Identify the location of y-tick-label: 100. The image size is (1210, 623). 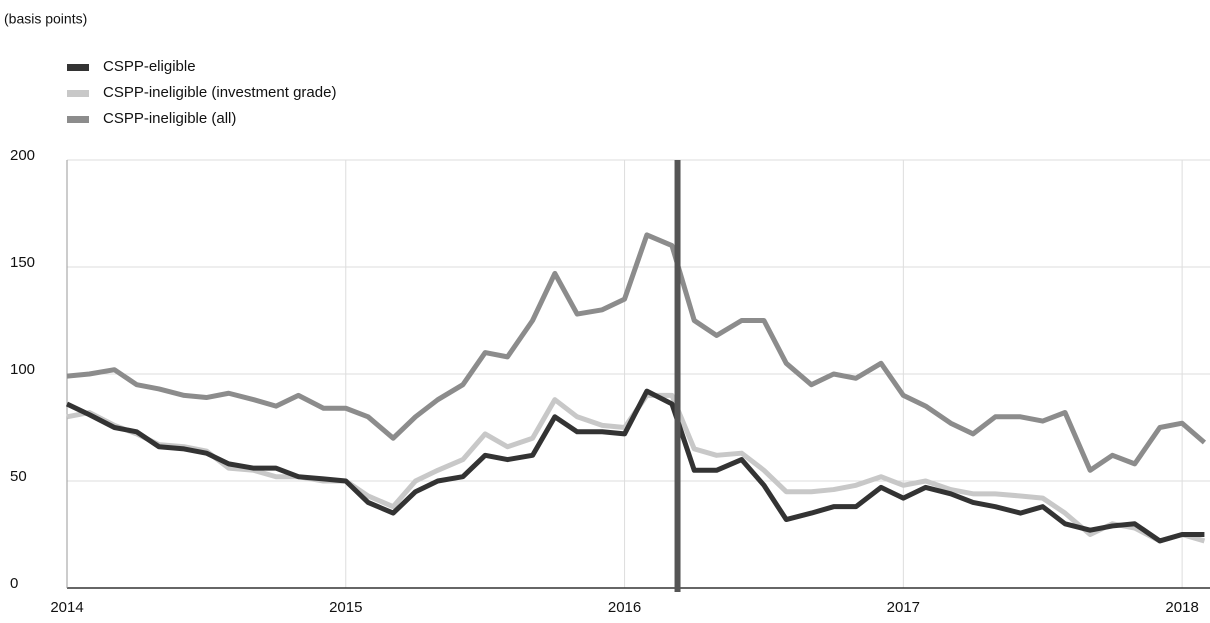
(22, 369).